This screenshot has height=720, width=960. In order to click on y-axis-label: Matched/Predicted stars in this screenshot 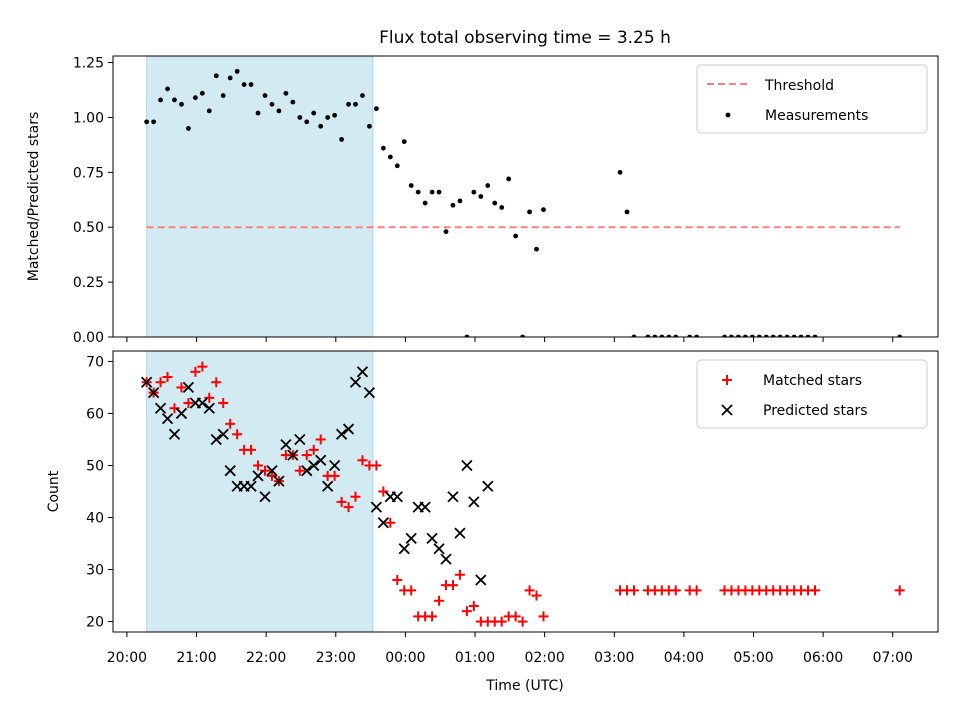, I will do `click(34, 197)`.